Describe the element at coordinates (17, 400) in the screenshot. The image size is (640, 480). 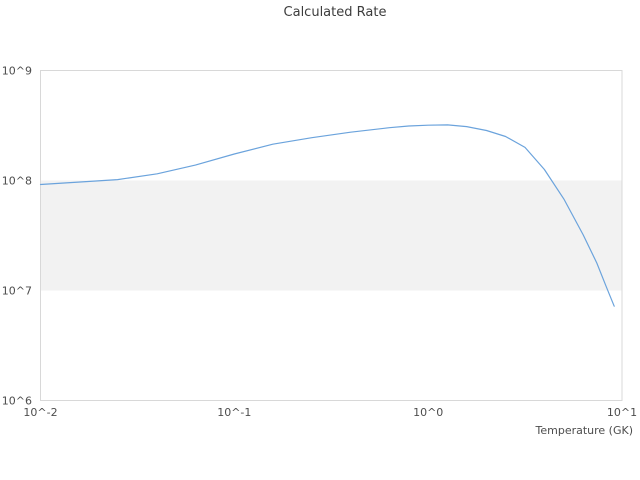
I see `y-tick-label: 10^6` at that location.